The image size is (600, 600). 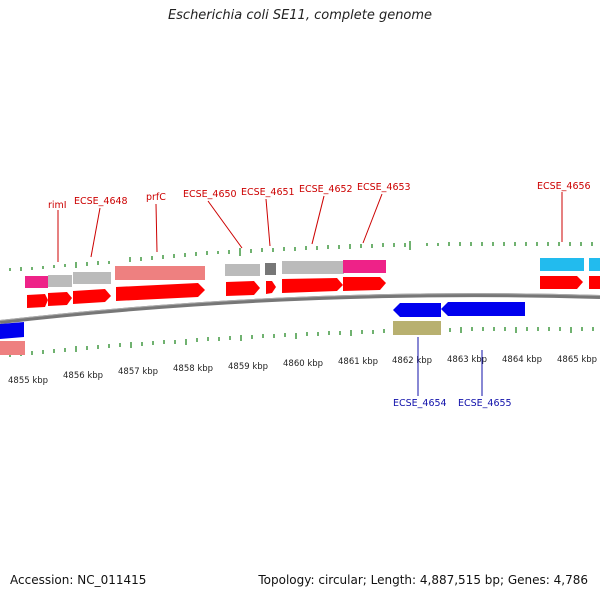 I want to click on axis-label: 4855 kbp, so click(x=28, y=381).